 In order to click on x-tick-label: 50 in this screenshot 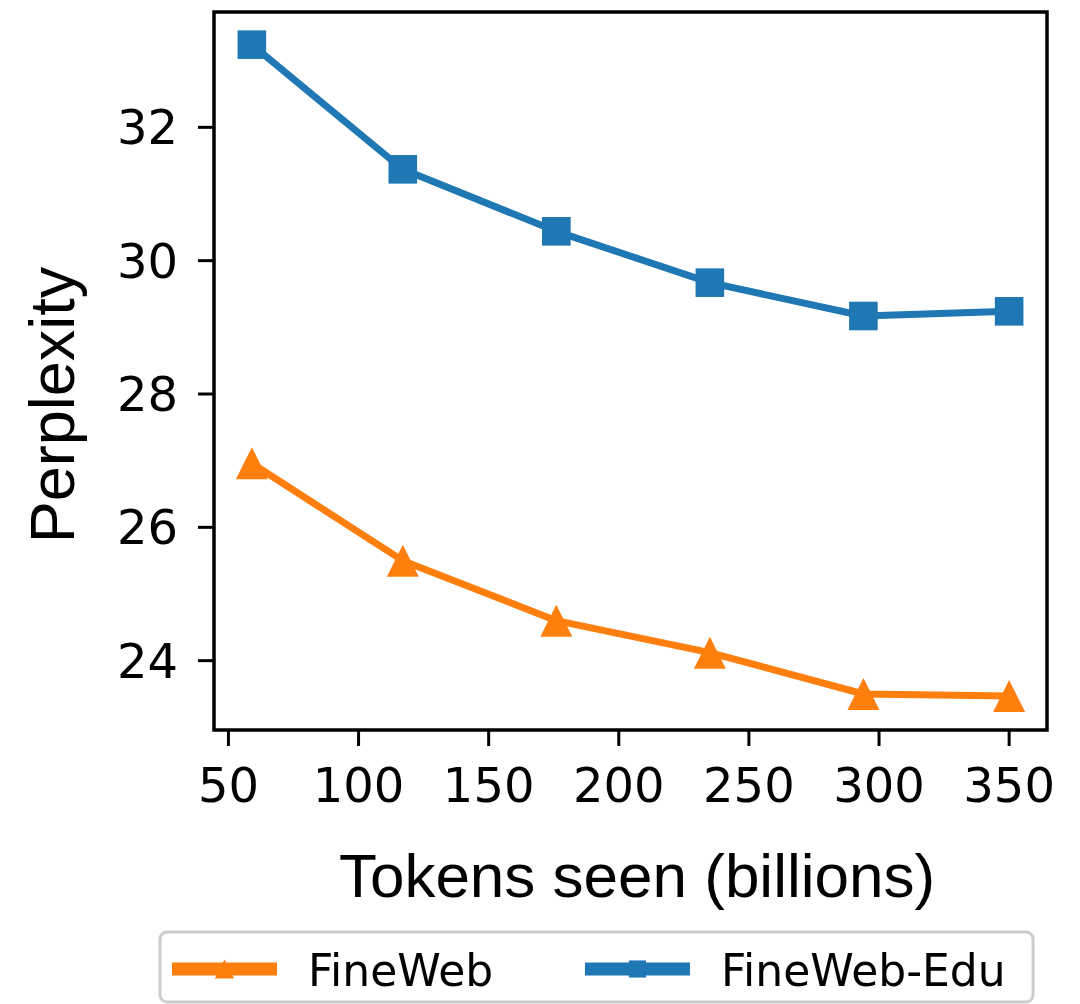, I will do `click(228, 785)`.